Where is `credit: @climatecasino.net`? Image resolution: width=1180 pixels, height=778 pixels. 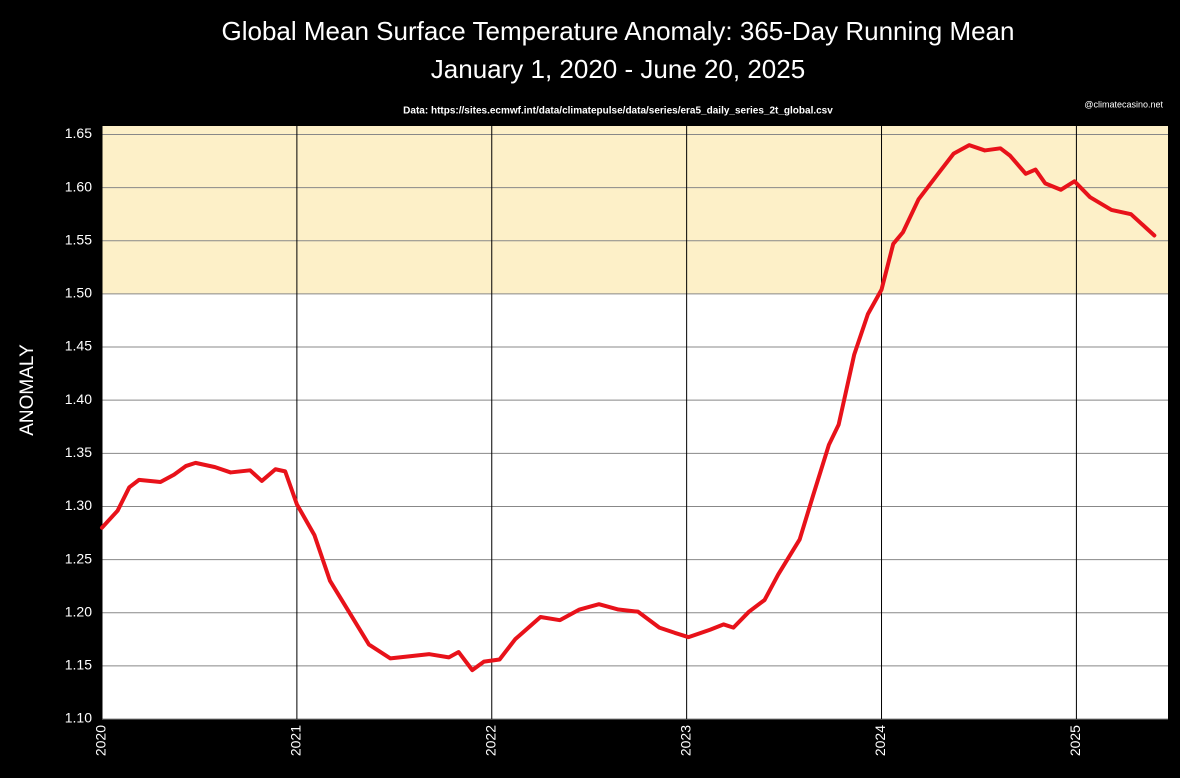
credit: @climatecasino.net is located at coordinates (1123, 104).